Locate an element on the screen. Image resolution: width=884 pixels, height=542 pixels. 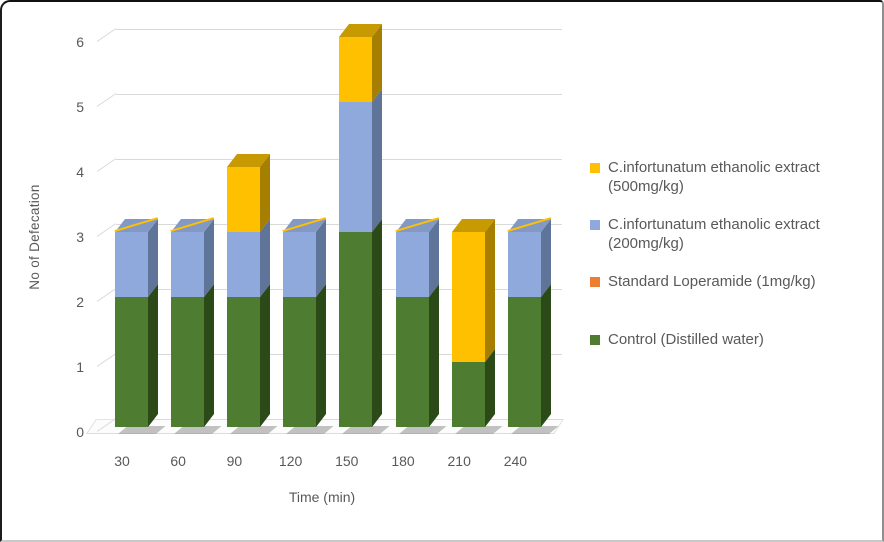
legend-label: Control (Distilled water) is located at coordinates (686, 339).